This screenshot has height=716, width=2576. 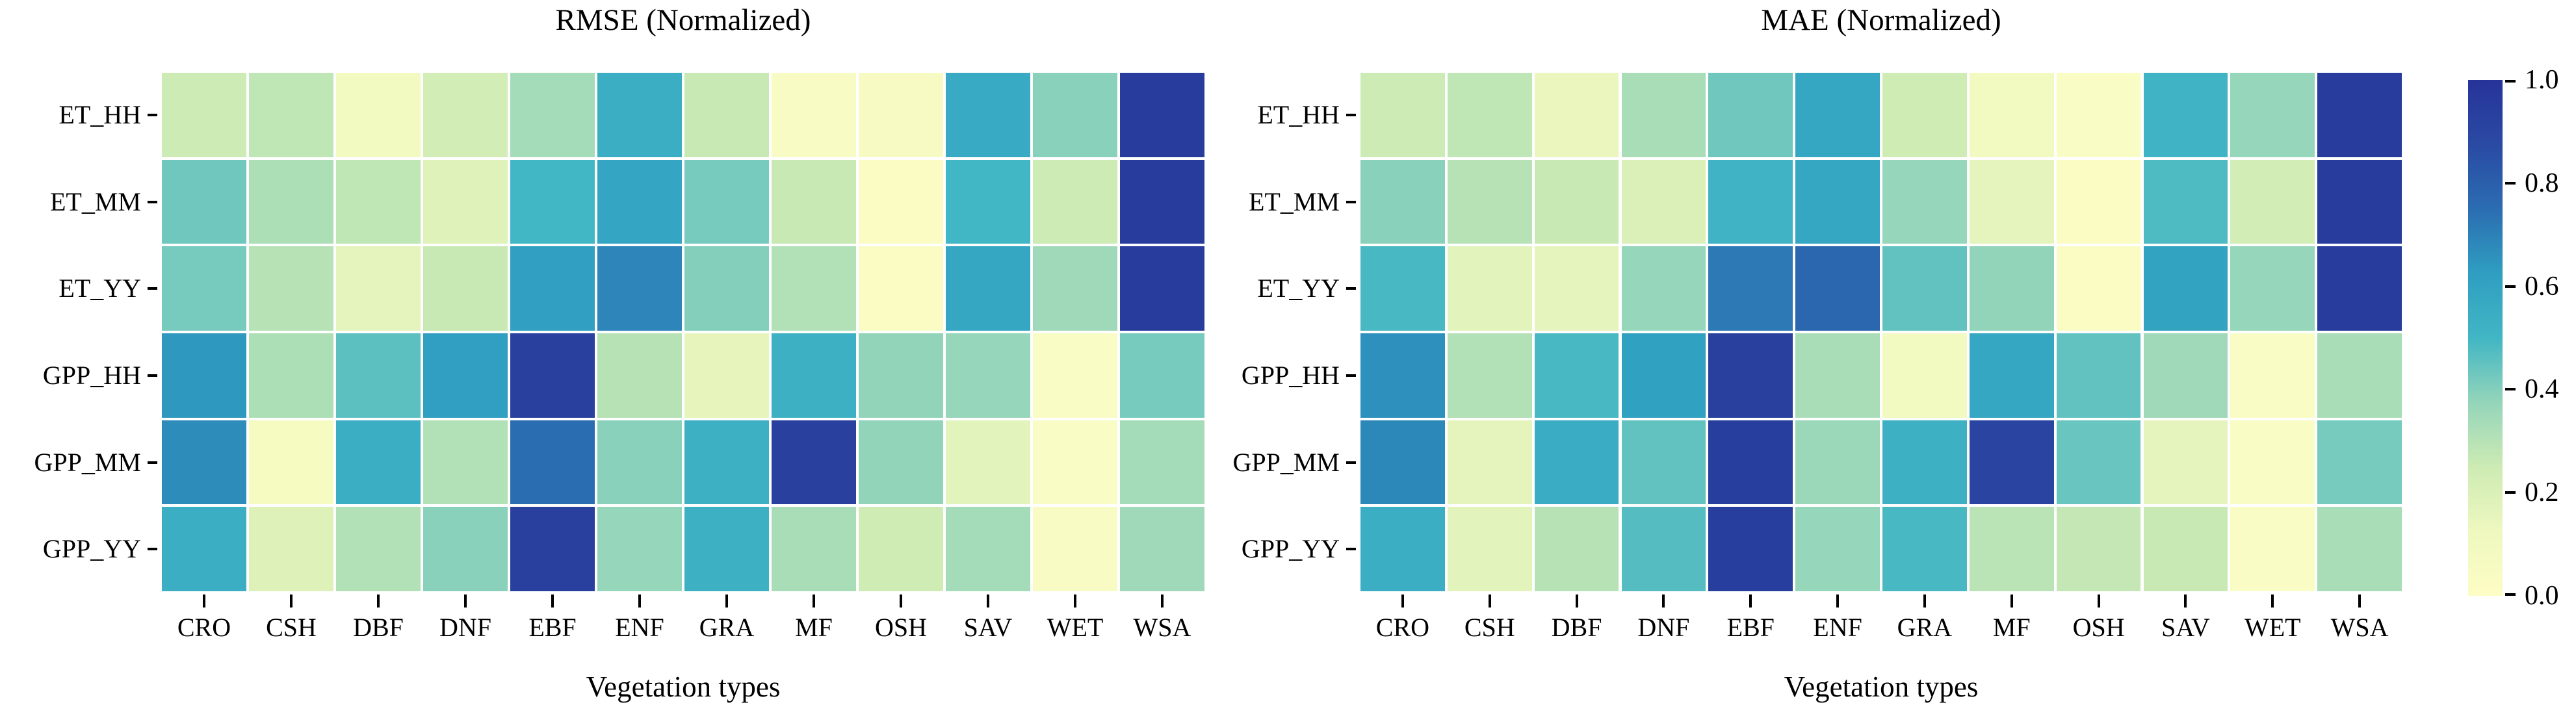 What do you see at coordinates (683, 687) in the screenshot?
I see `panel-rmse-xaxis-title: Vegetation types` at bounding box center [683, 687].